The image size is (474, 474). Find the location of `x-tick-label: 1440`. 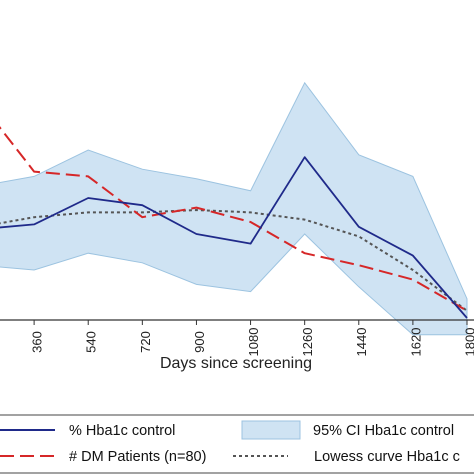

x-tick-label: 1440 is located at coordinates (361, 342).